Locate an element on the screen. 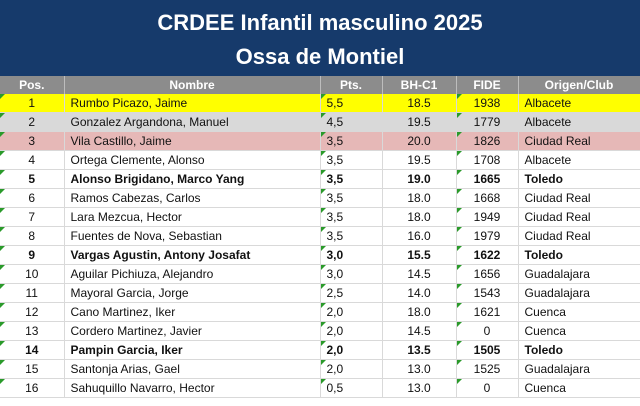 The height and width of the screenshot is (406, 640). cell-bh-value: 19.5 is located at coordinates (419, 160).